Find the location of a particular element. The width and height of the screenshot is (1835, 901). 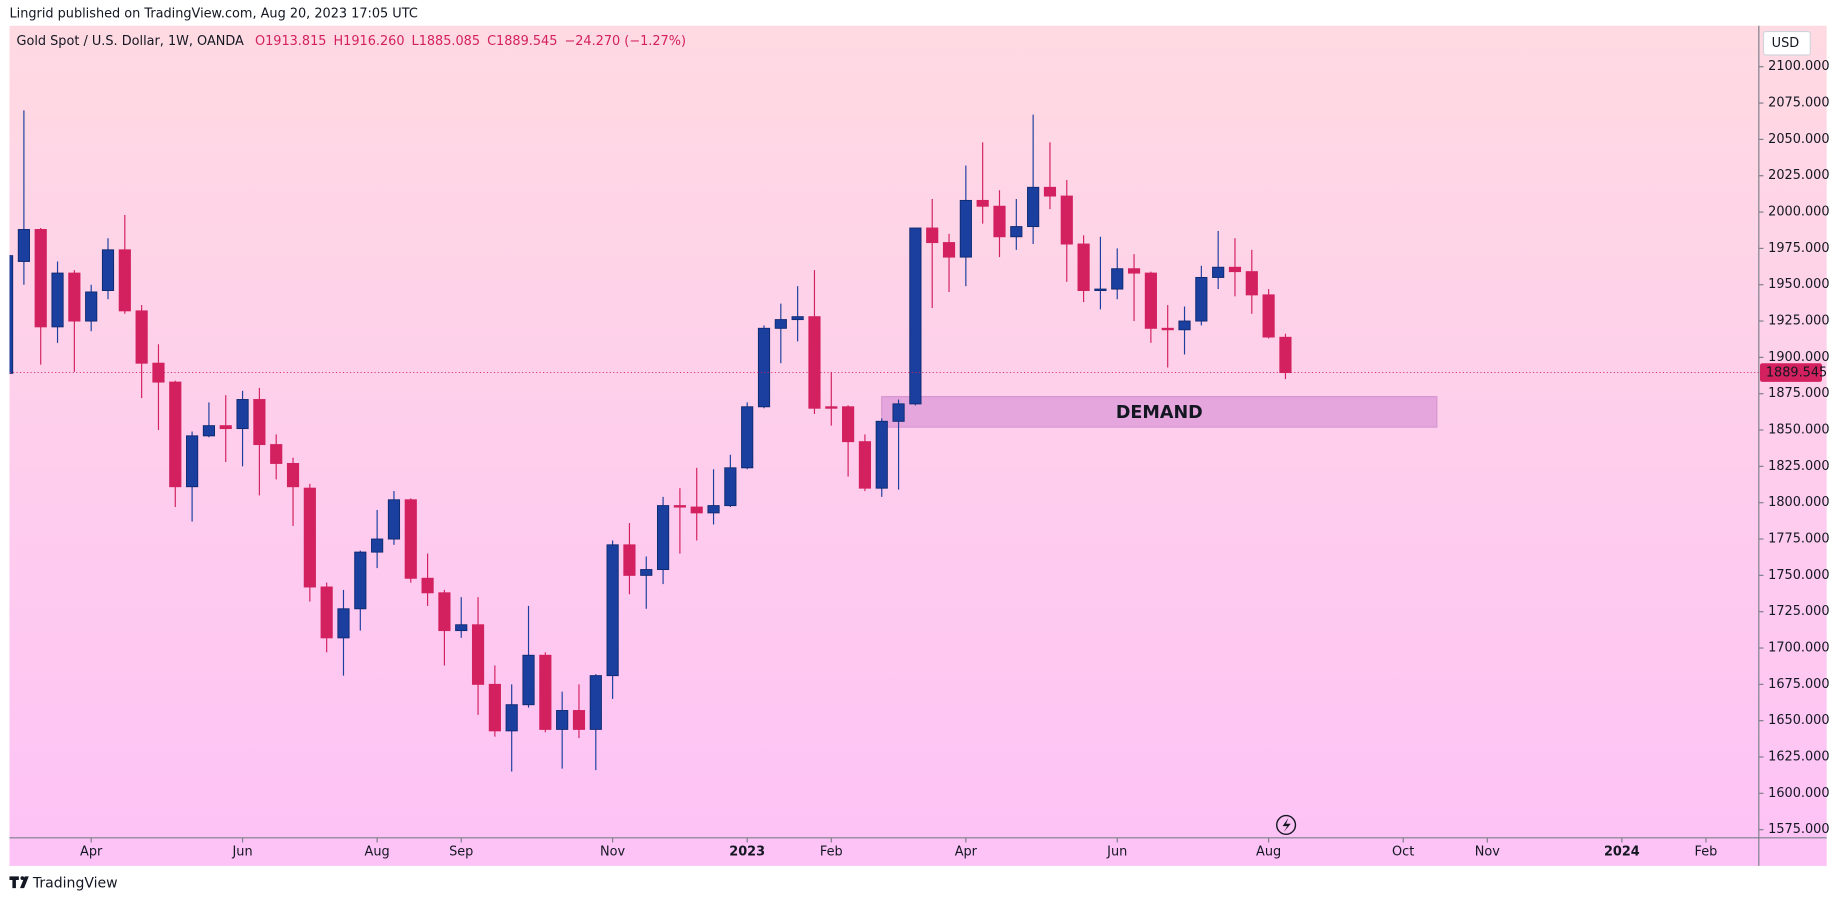

ohlc-value: −24.270 (−1.27%) is located at coordinates (625, 40).